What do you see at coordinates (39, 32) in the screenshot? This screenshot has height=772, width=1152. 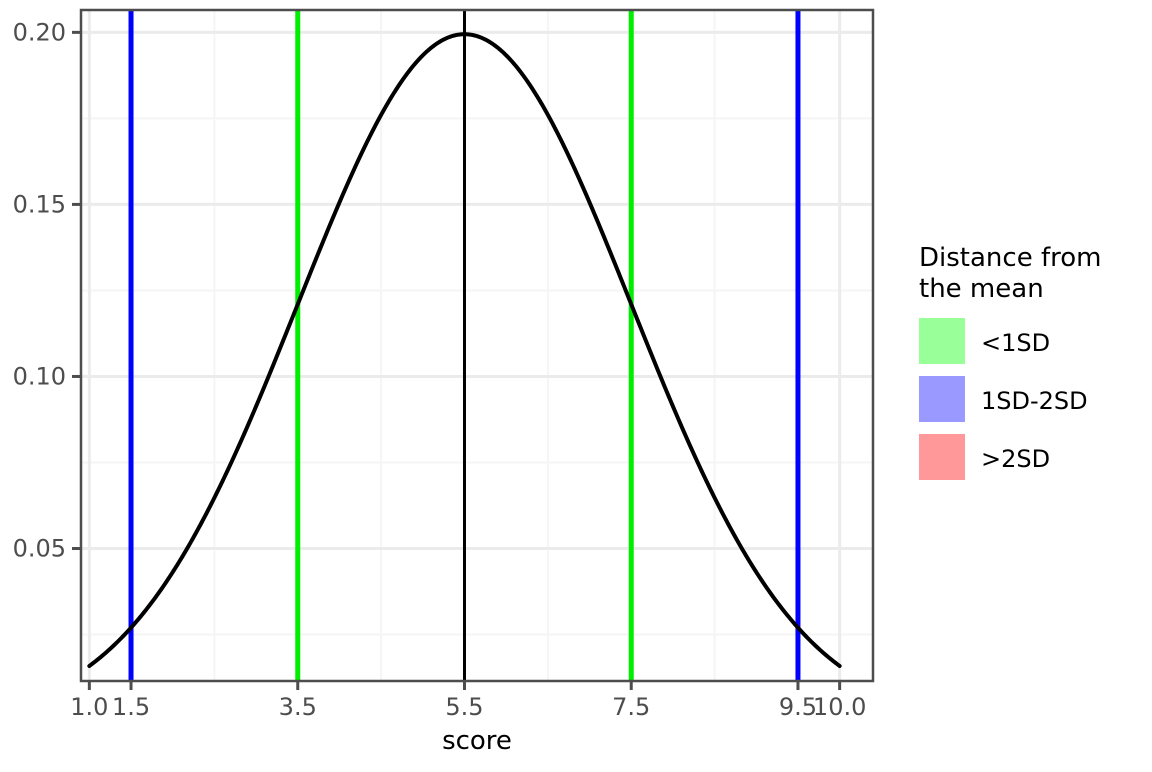 I see `y-tick-label: 0.20` at bounding box center [39, 32].